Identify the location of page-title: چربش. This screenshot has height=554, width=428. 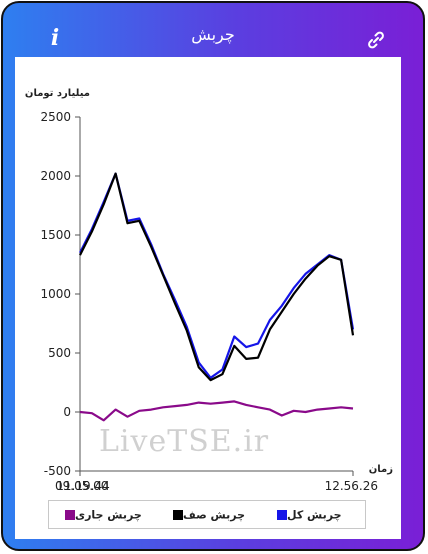
(213, 34).